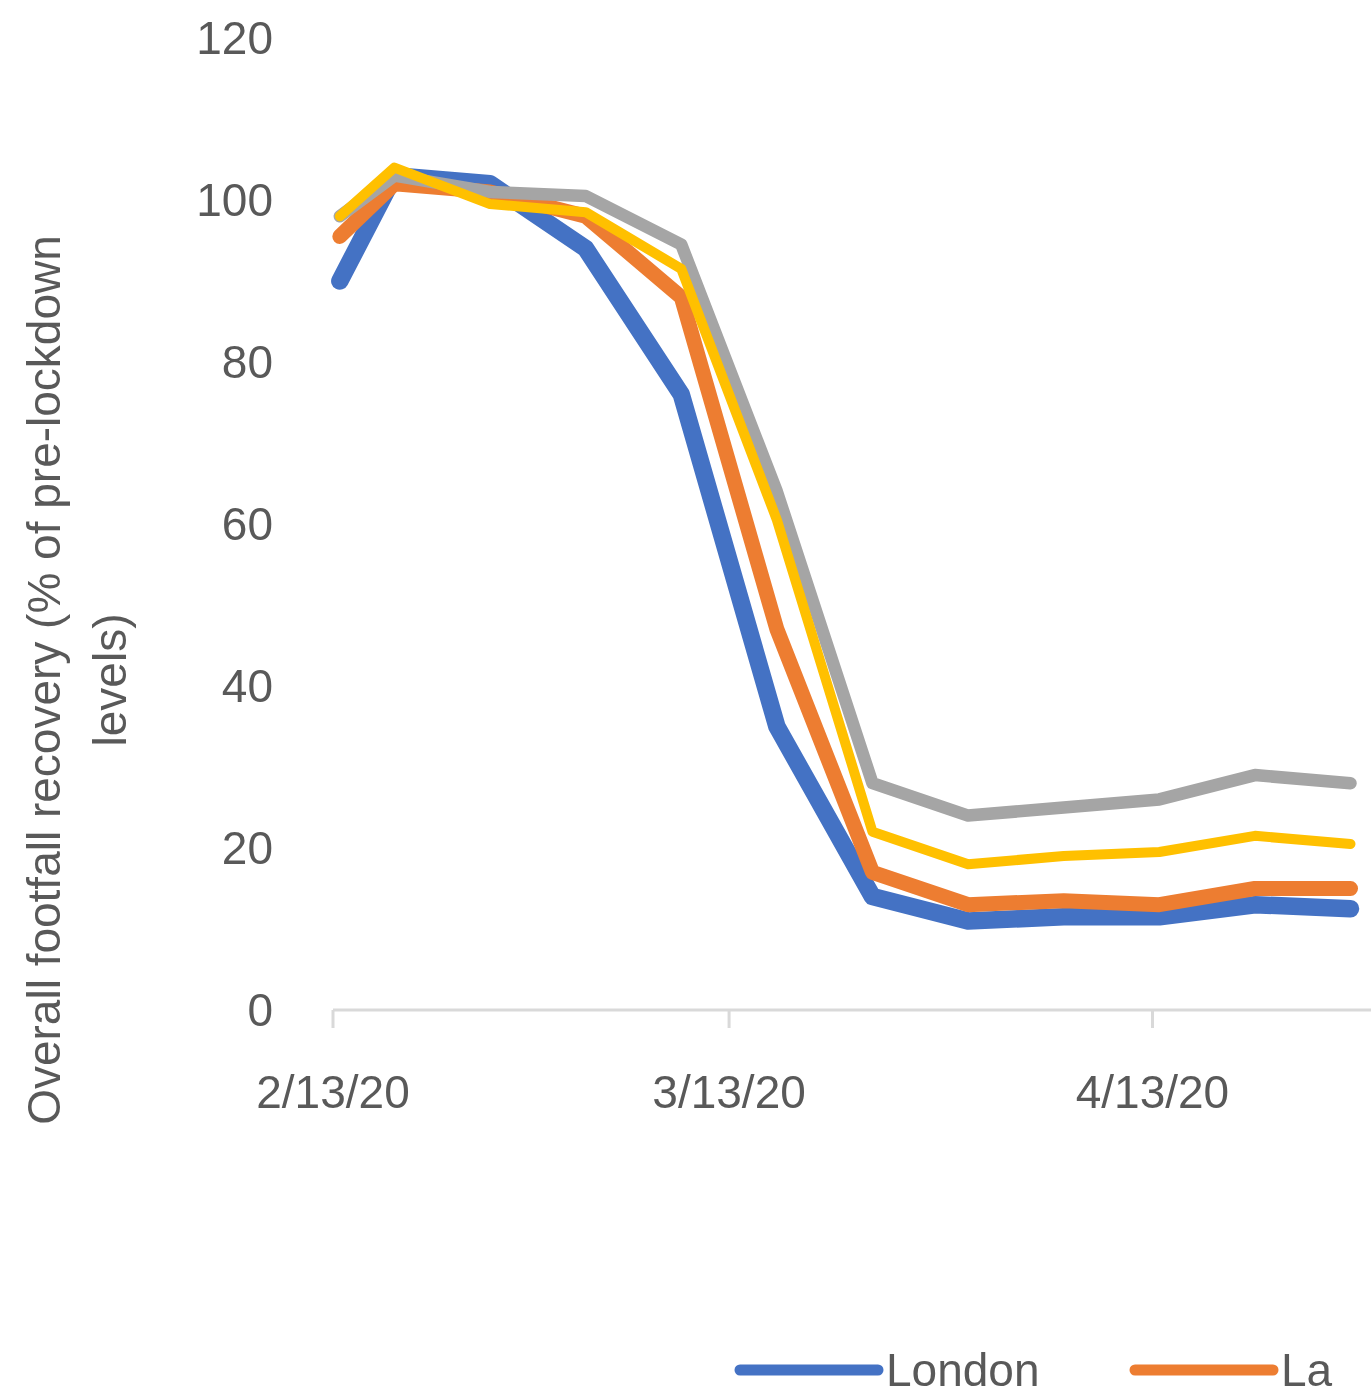  What do you see at coordinates (1307, 1369) in the screenshot?
I see `legend-label: La` at bounding box center [1307, 1369].